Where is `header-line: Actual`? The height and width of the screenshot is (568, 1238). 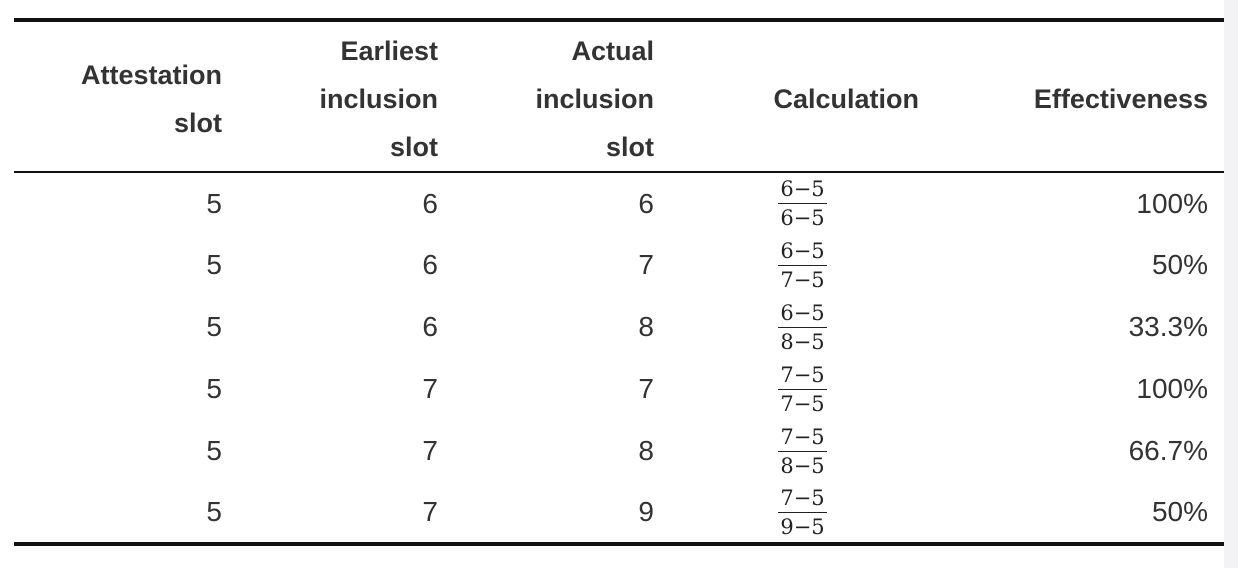 header-line: Actual is located at coordinates (612, 51).